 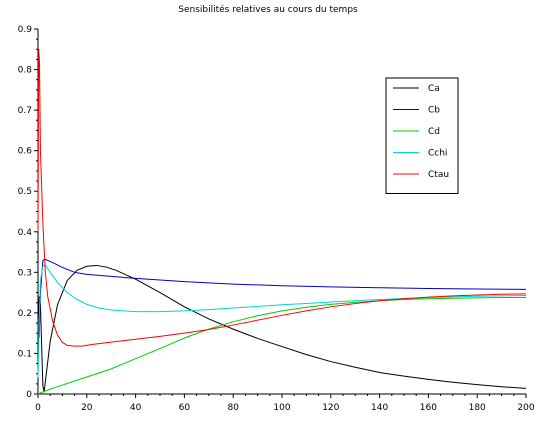 What do you see at coordinates (29, 395) in the screenshot?
I see `y-tick-label: 0` at bounding box center [29, 395].